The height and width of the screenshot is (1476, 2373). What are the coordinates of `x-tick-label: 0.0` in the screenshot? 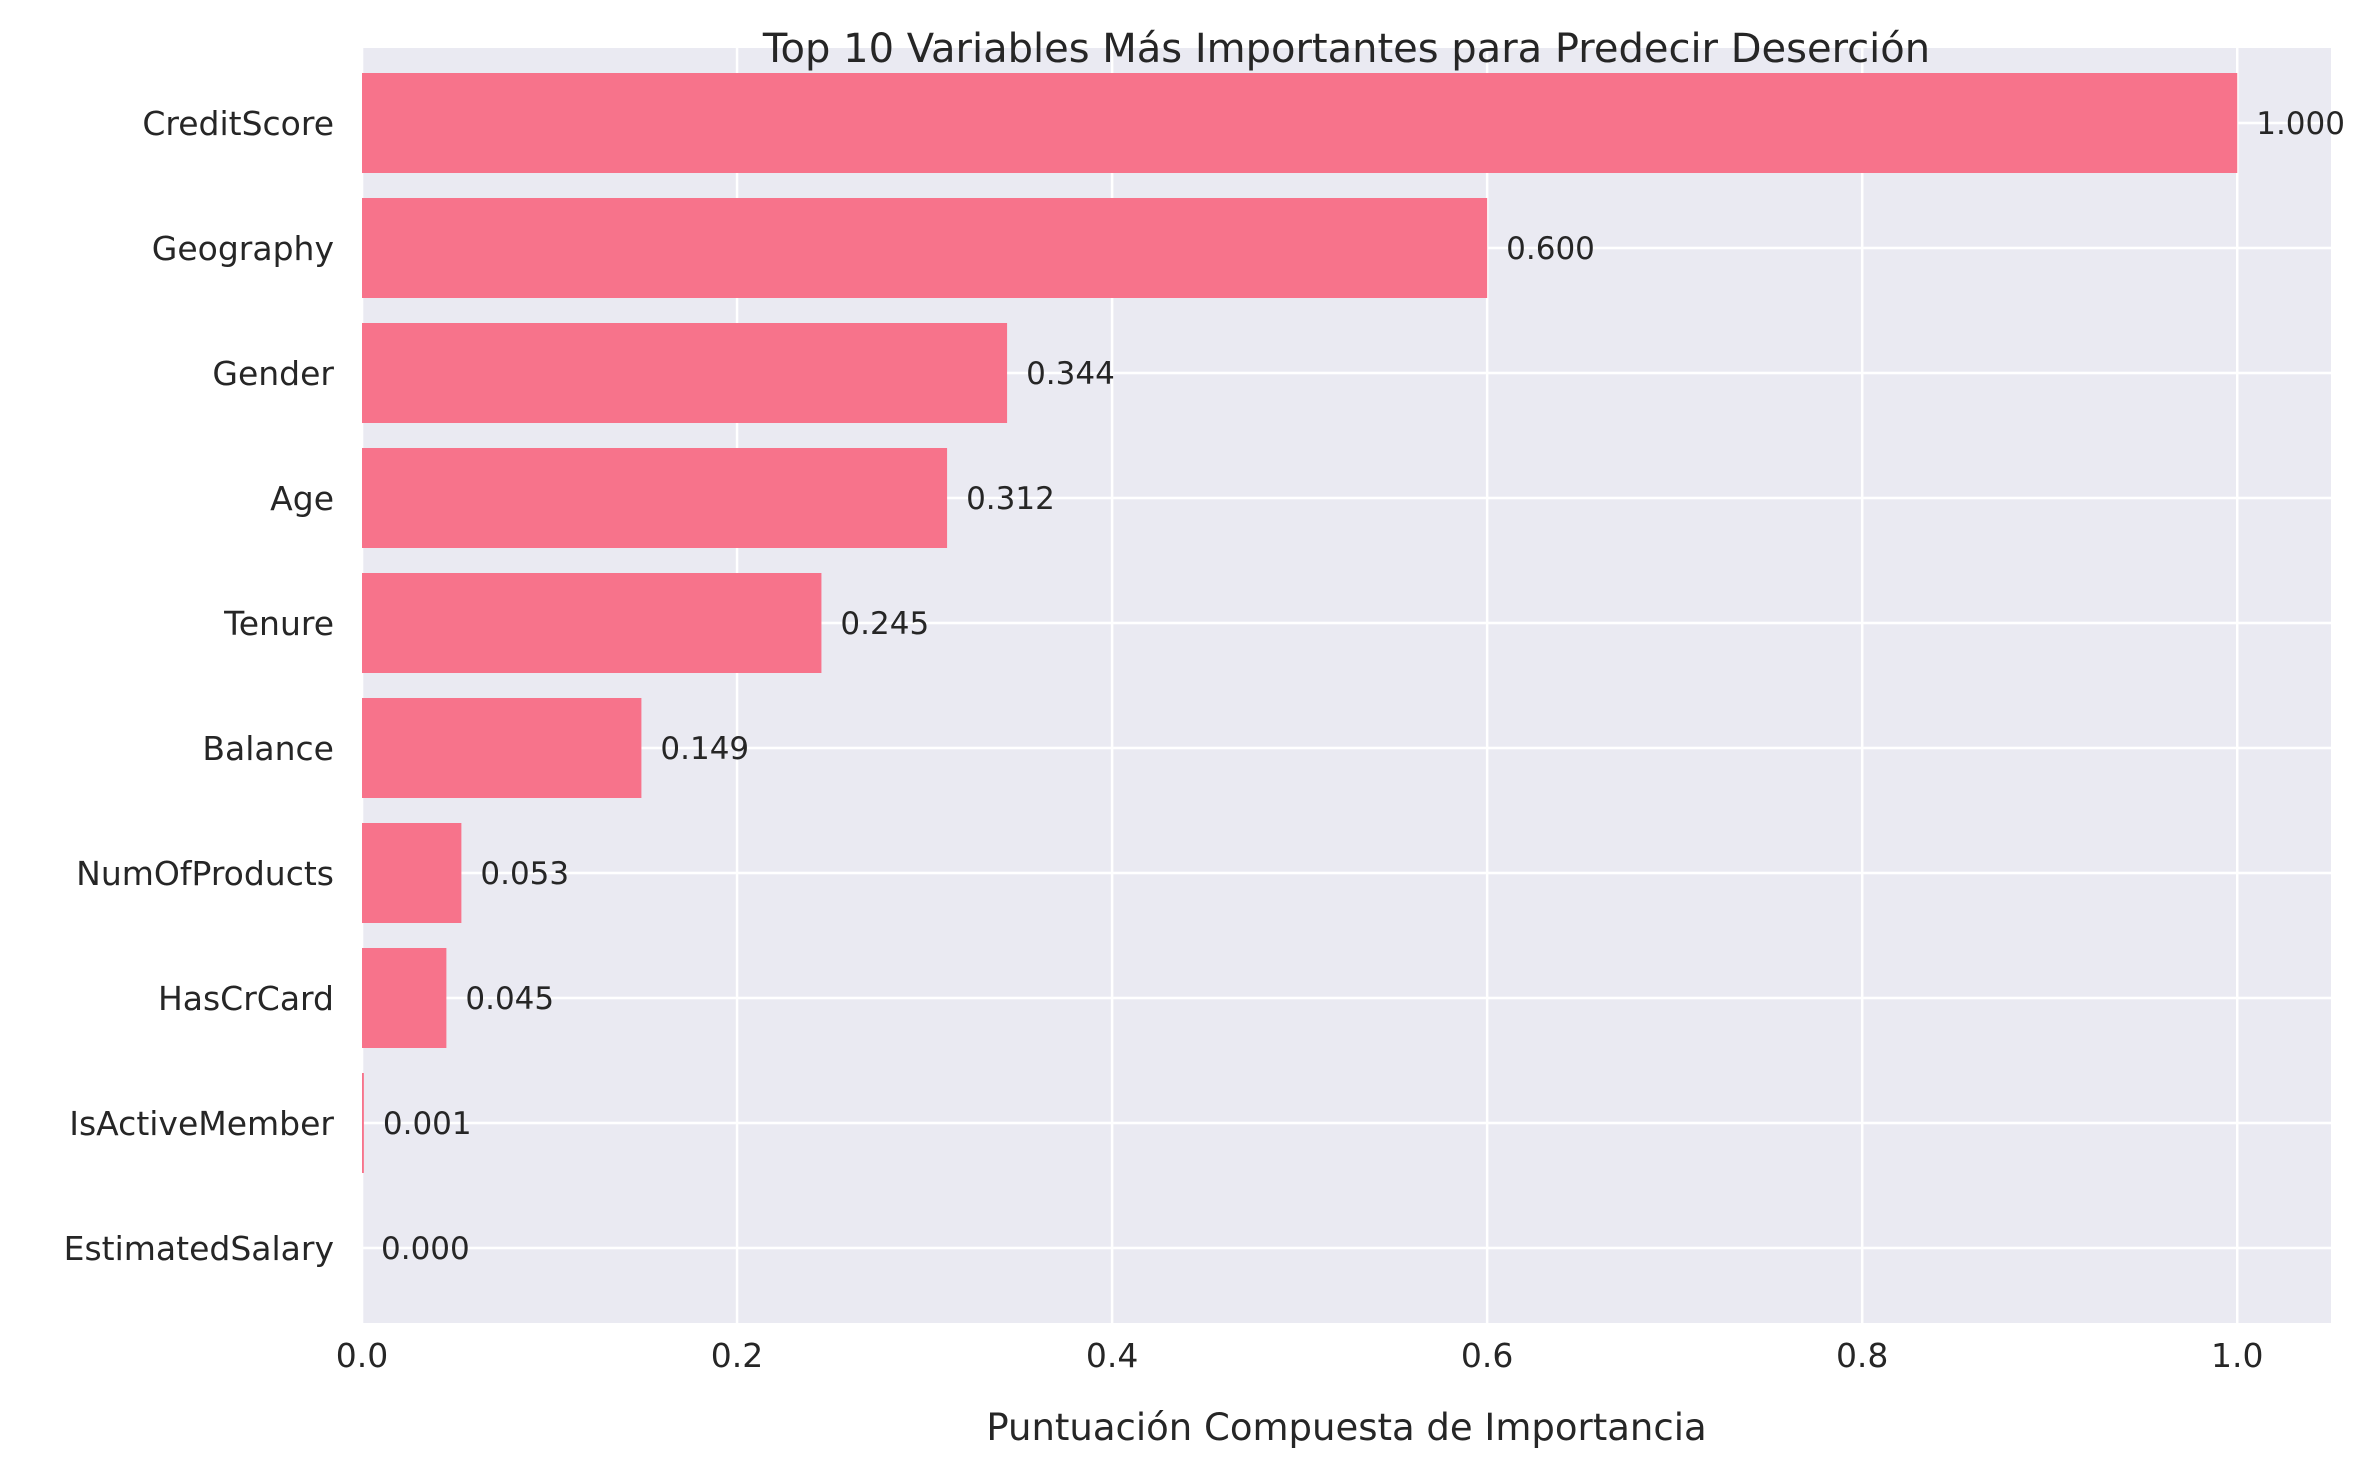 It's located at (362, 1355).